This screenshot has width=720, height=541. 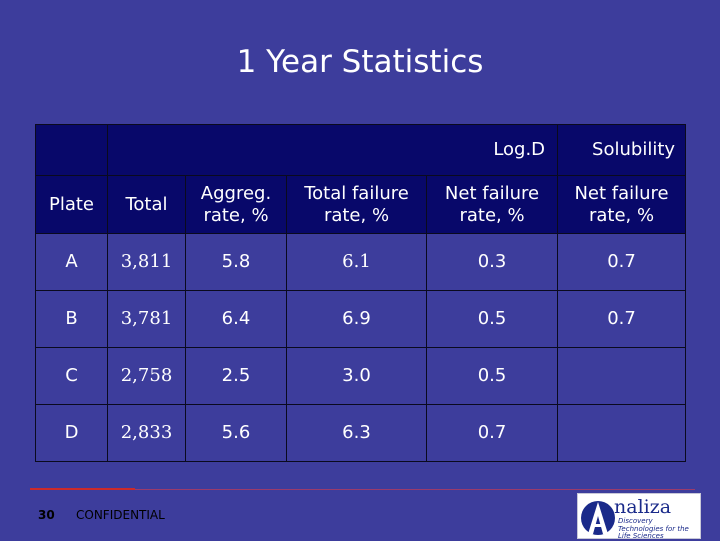 I want to click on aggreg-rate-cell: 5.8, so click(x=236, y=262).